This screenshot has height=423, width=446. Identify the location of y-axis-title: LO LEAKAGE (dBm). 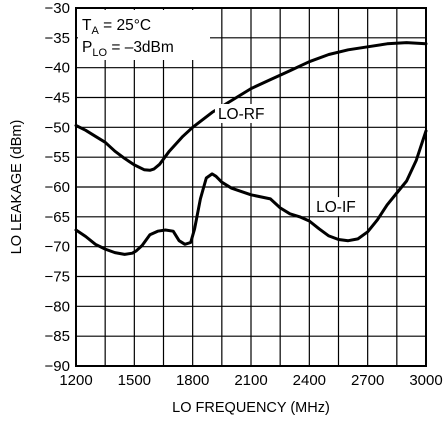
(17, 187).